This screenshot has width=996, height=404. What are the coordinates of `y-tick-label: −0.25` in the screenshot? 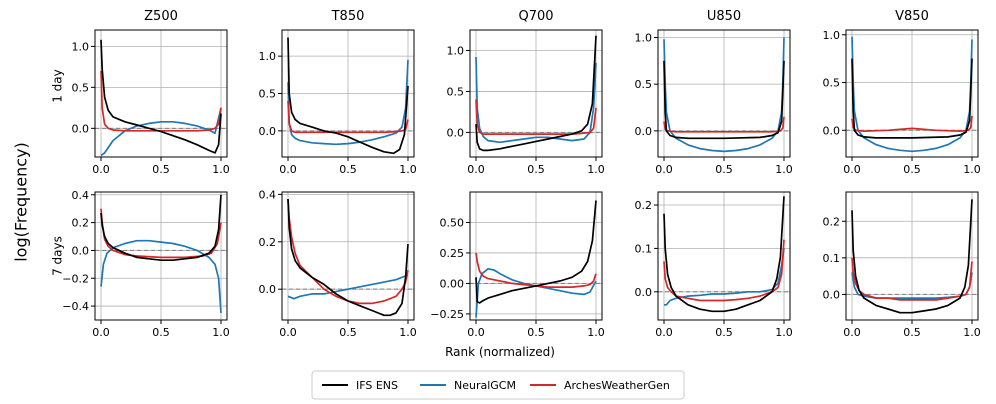 It's located at (447, 314).